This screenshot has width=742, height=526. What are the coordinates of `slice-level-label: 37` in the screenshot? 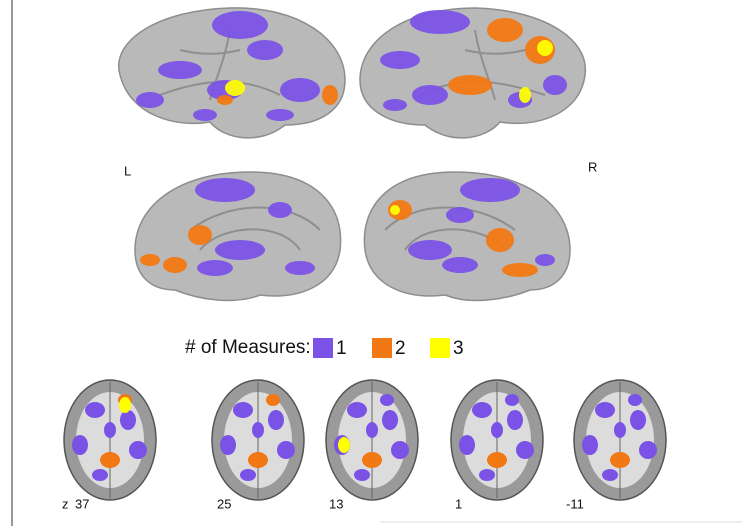 It's located at (82, 503).